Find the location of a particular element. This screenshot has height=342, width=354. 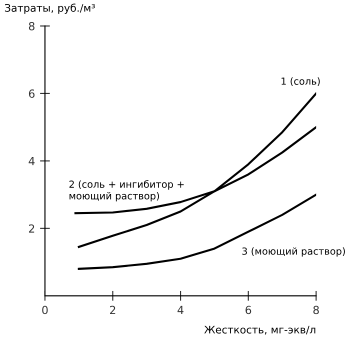

y-tick-label: 2 is located at coordinates (31, 228).